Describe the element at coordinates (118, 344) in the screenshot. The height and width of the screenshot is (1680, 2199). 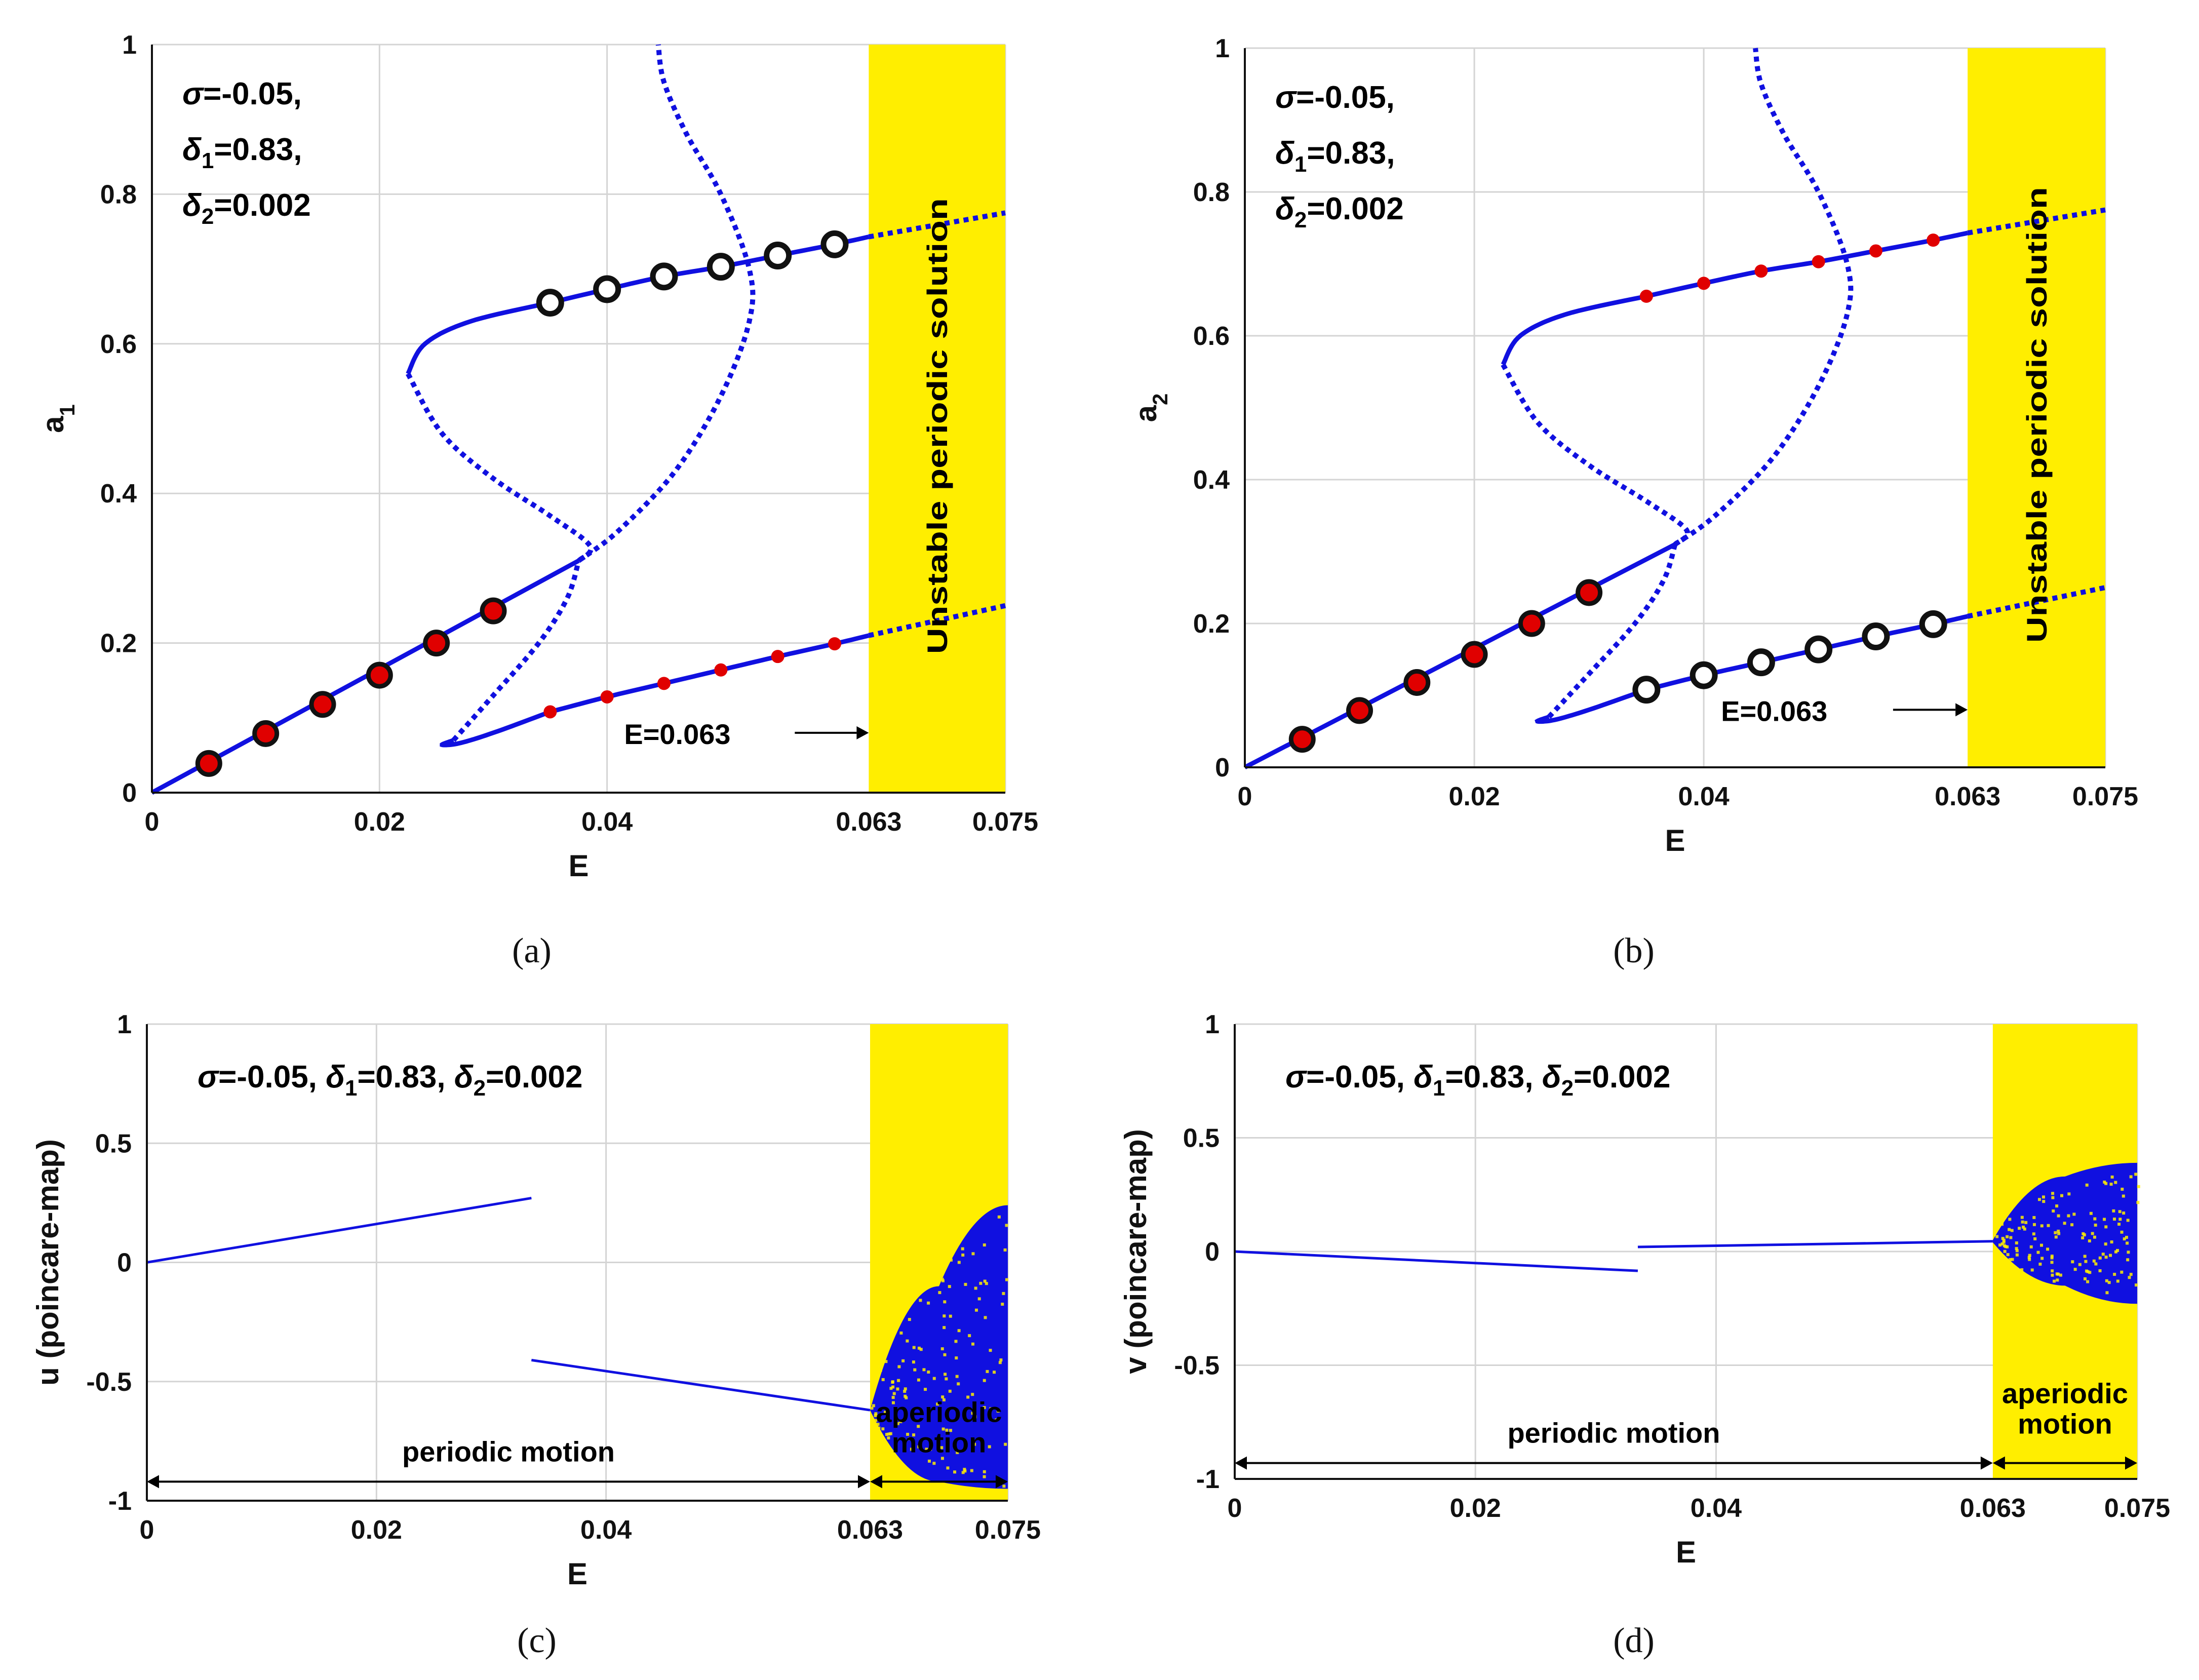
I see `y-tick-label: 0.6` at that location.